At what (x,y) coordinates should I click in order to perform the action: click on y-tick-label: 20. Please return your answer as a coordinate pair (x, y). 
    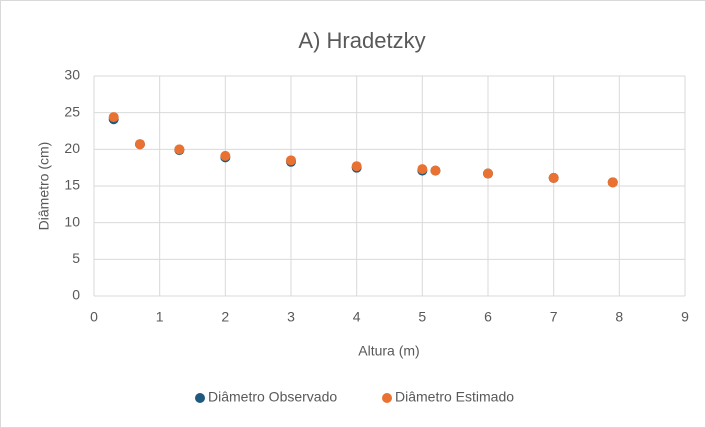
    Looking at the image, I should click on (72, 148).